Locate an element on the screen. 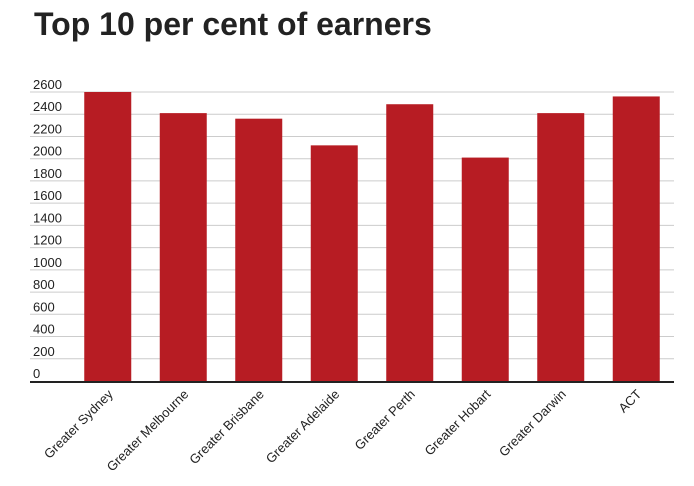  y-tick-label: 200 is located at coordinates (44, 351).